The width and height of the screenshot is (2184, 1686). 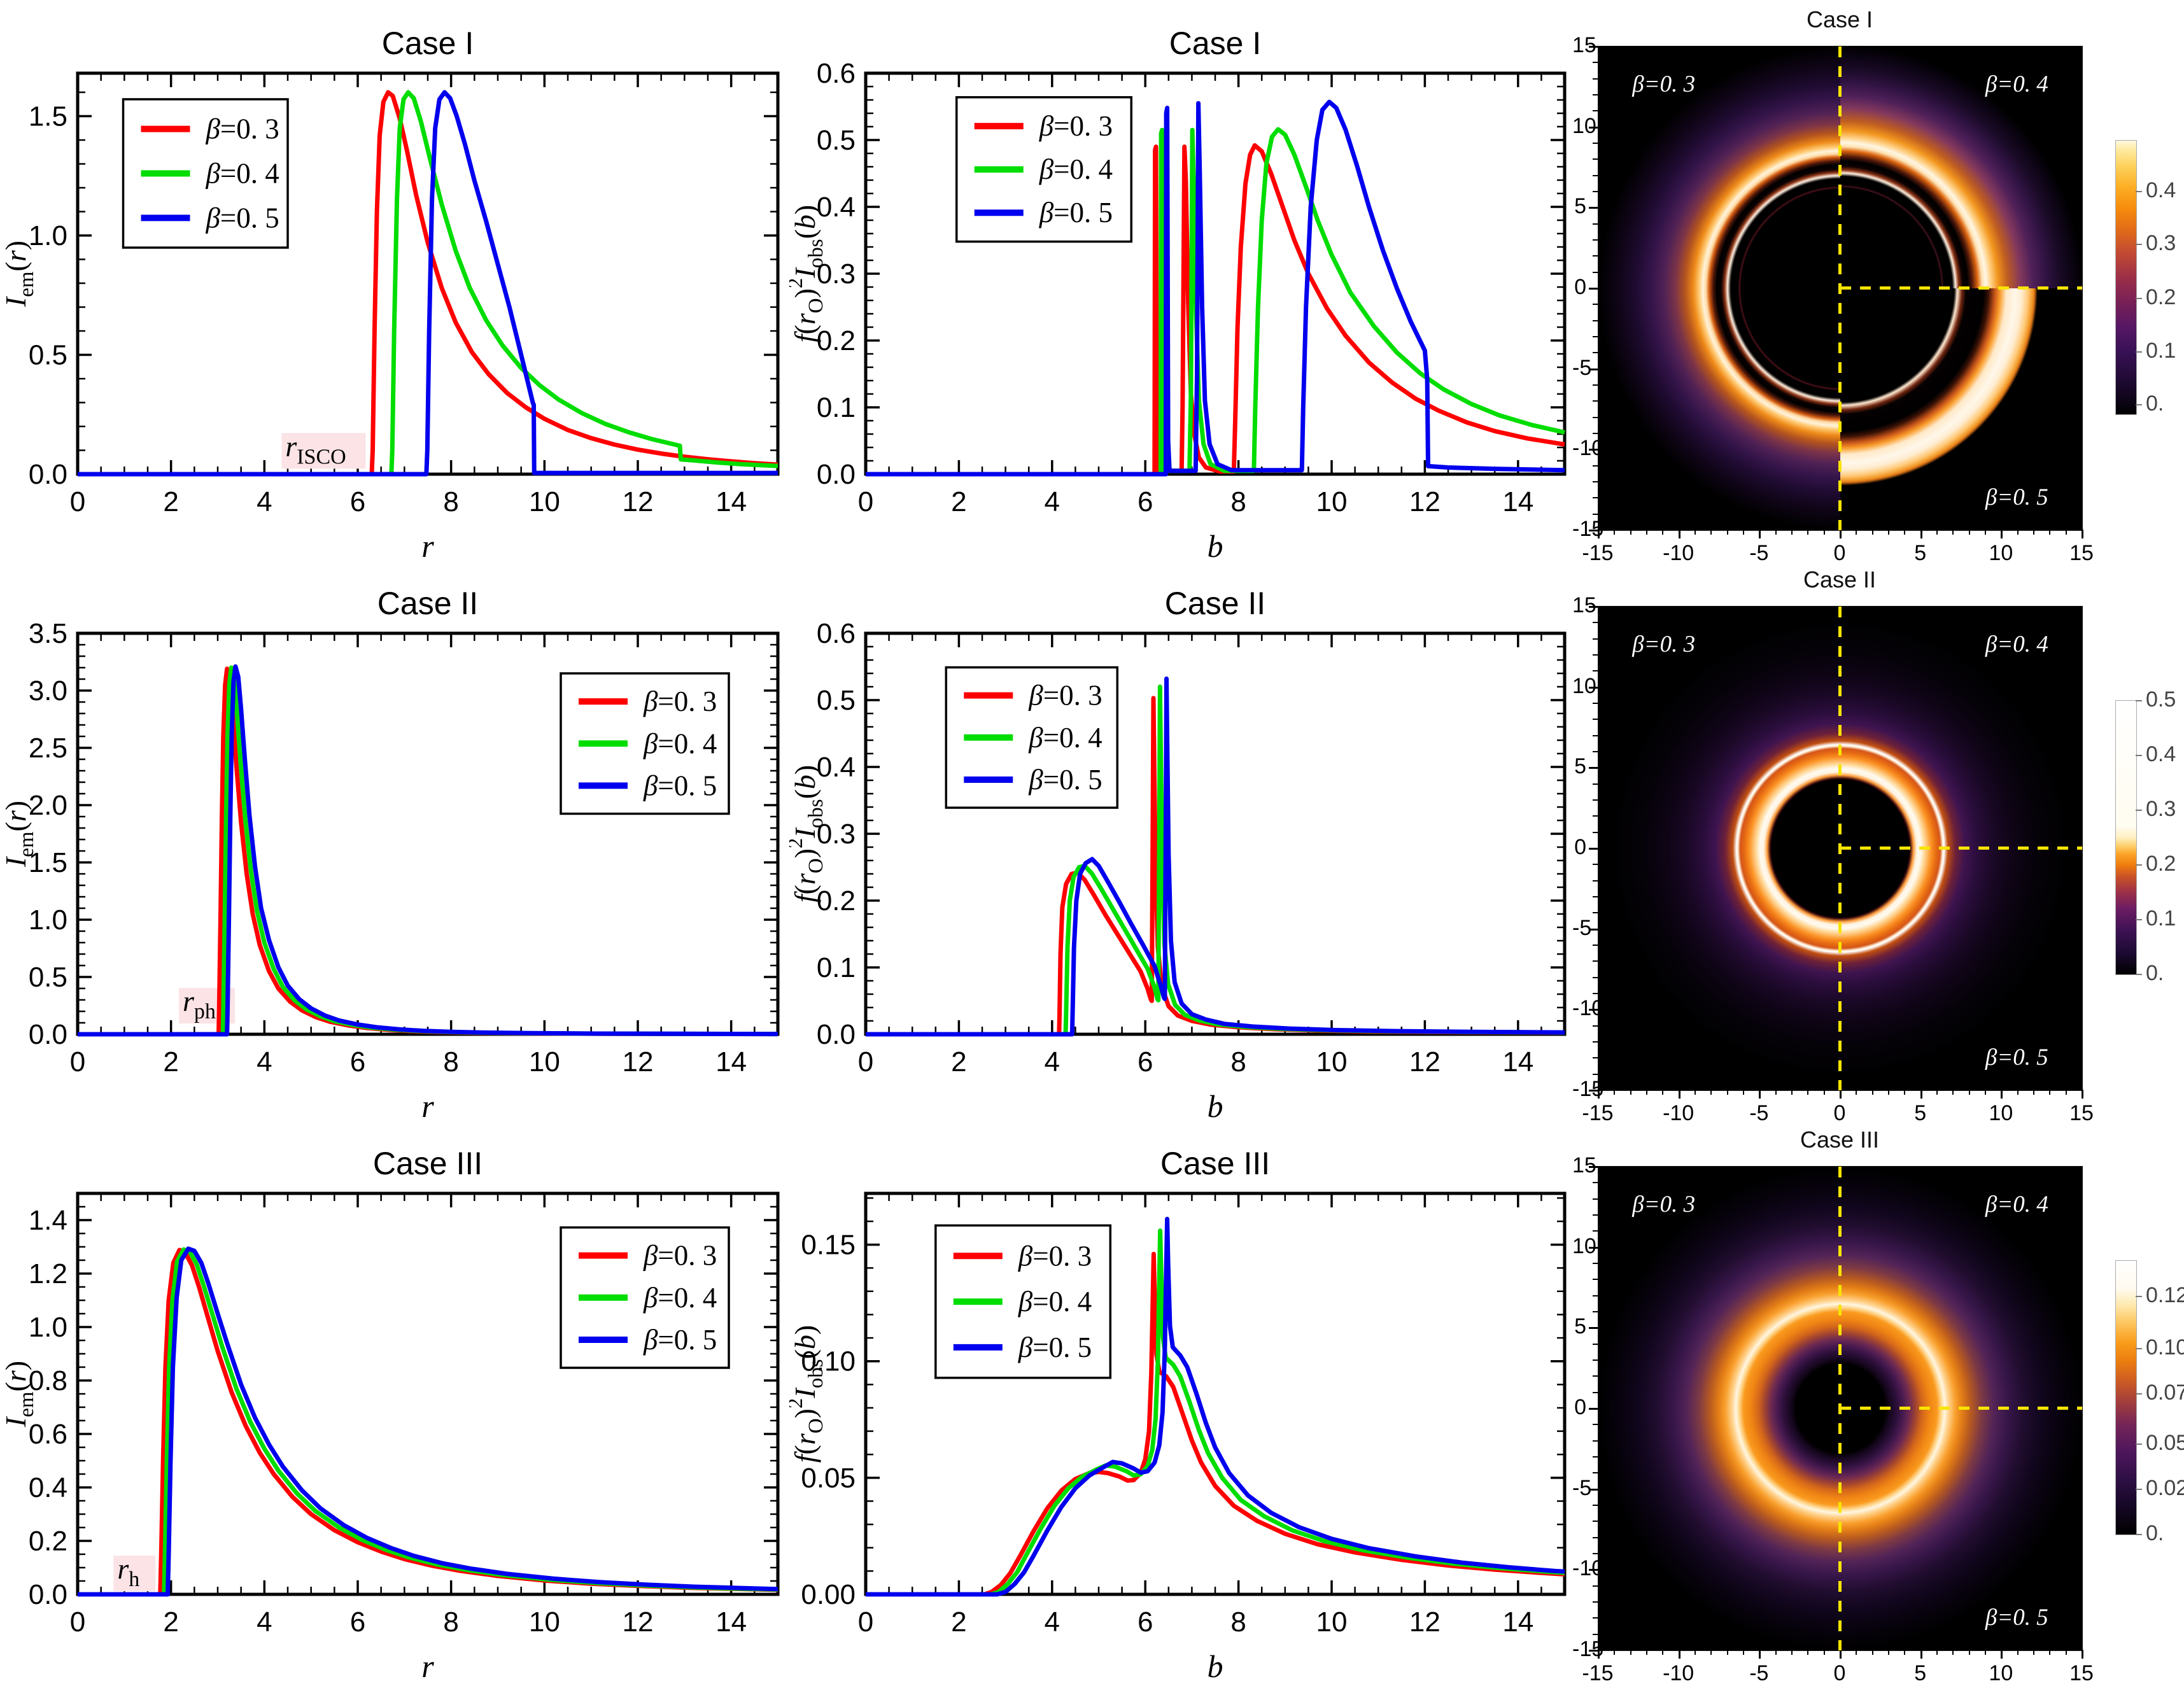 What do you see at coordinates (1582, 368) in the screenshot?
I see `shadow-y-tick-label: -5` at bounding box center [1582, 368].